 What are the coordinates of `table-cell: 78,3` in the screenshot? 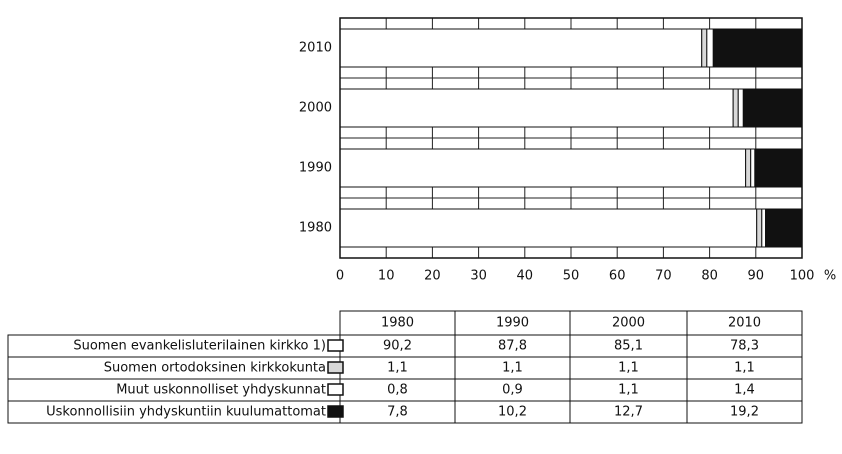 It's located at (744, 346).